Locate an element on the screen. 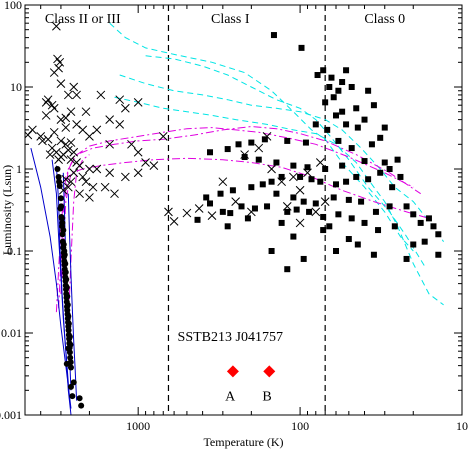  highlight-point-b is located at coordinates (269, 371).